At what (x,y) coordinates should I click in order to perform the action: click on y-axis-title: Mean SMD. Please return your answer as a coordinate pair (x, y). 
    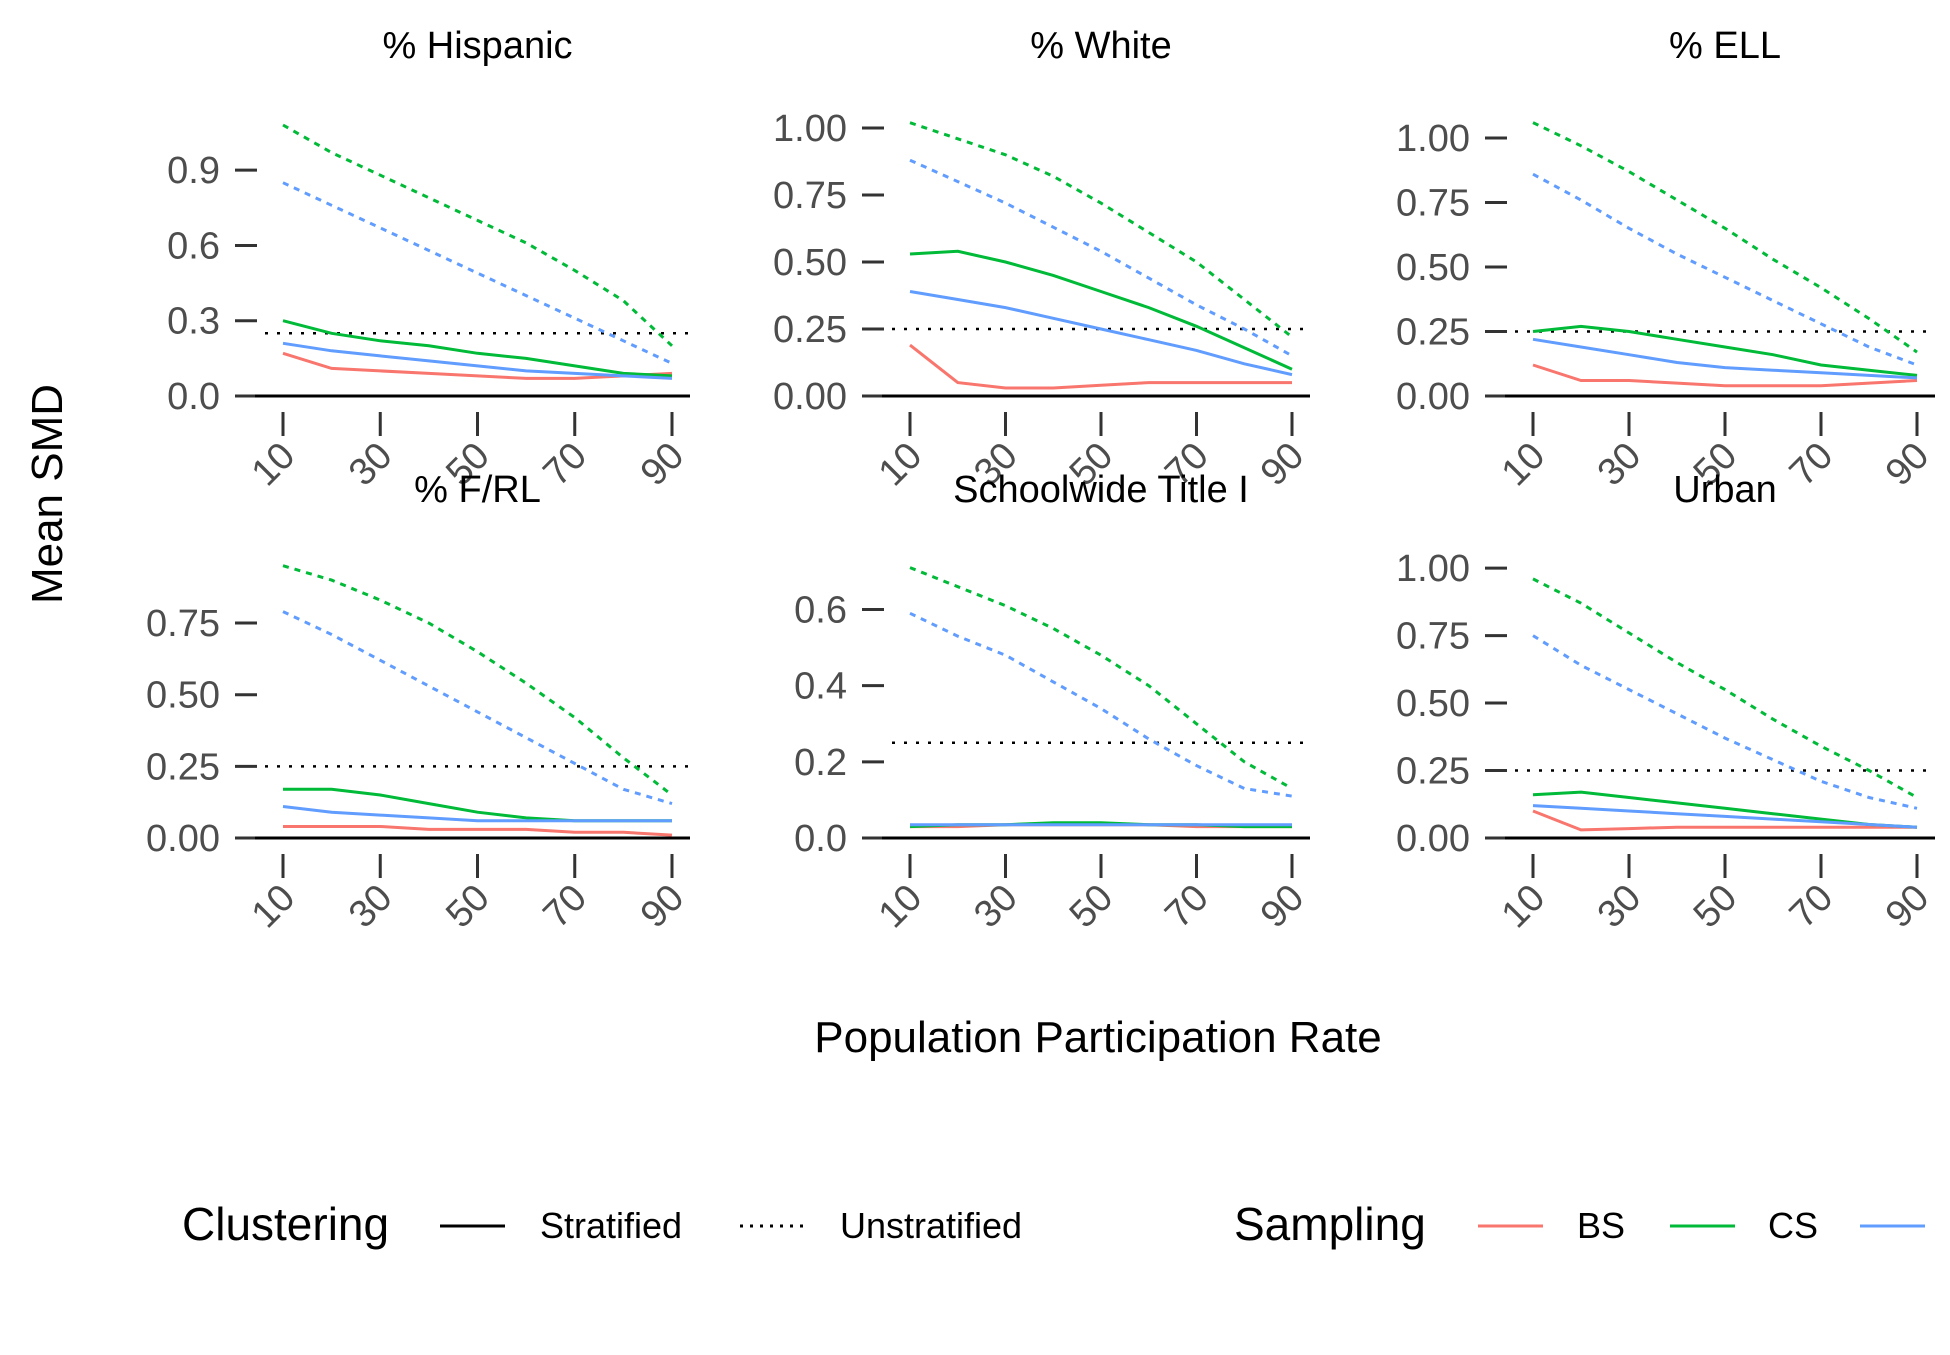
    Looking at the image, I should click on (47, 494).